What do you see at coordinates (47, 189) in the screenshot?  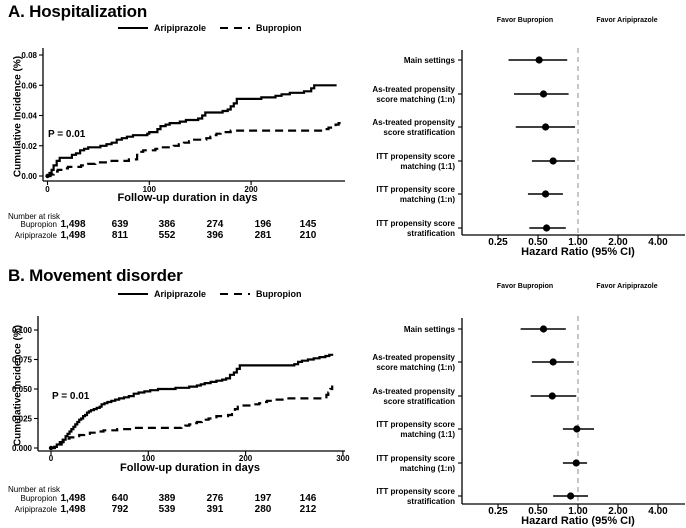 I see `x-axis-tick-label: 0` at bounding box center [47, 189].